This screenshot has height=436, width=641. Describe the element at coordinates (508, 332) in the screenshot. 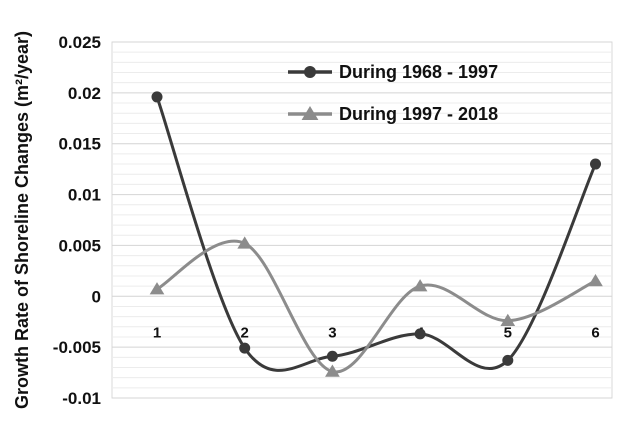

I see `category-label: 5` at that location.